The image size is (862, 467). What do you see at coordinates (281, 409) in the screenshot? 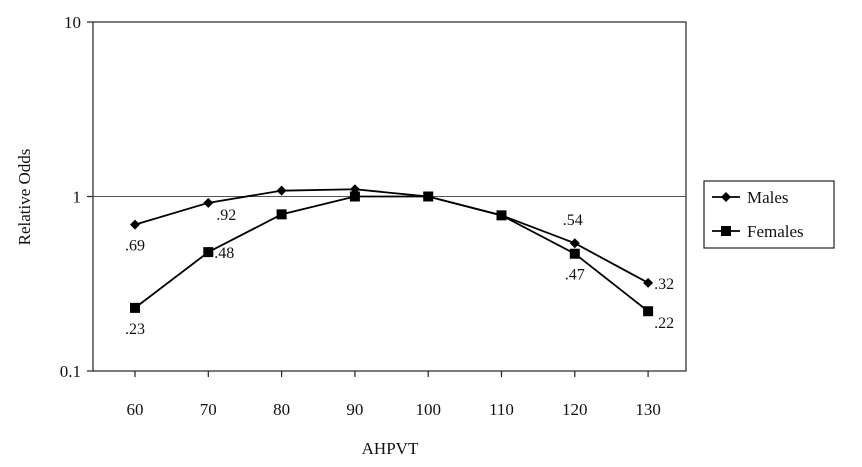
I see `x-tick-label: 80` at bounding box center [281, 409].